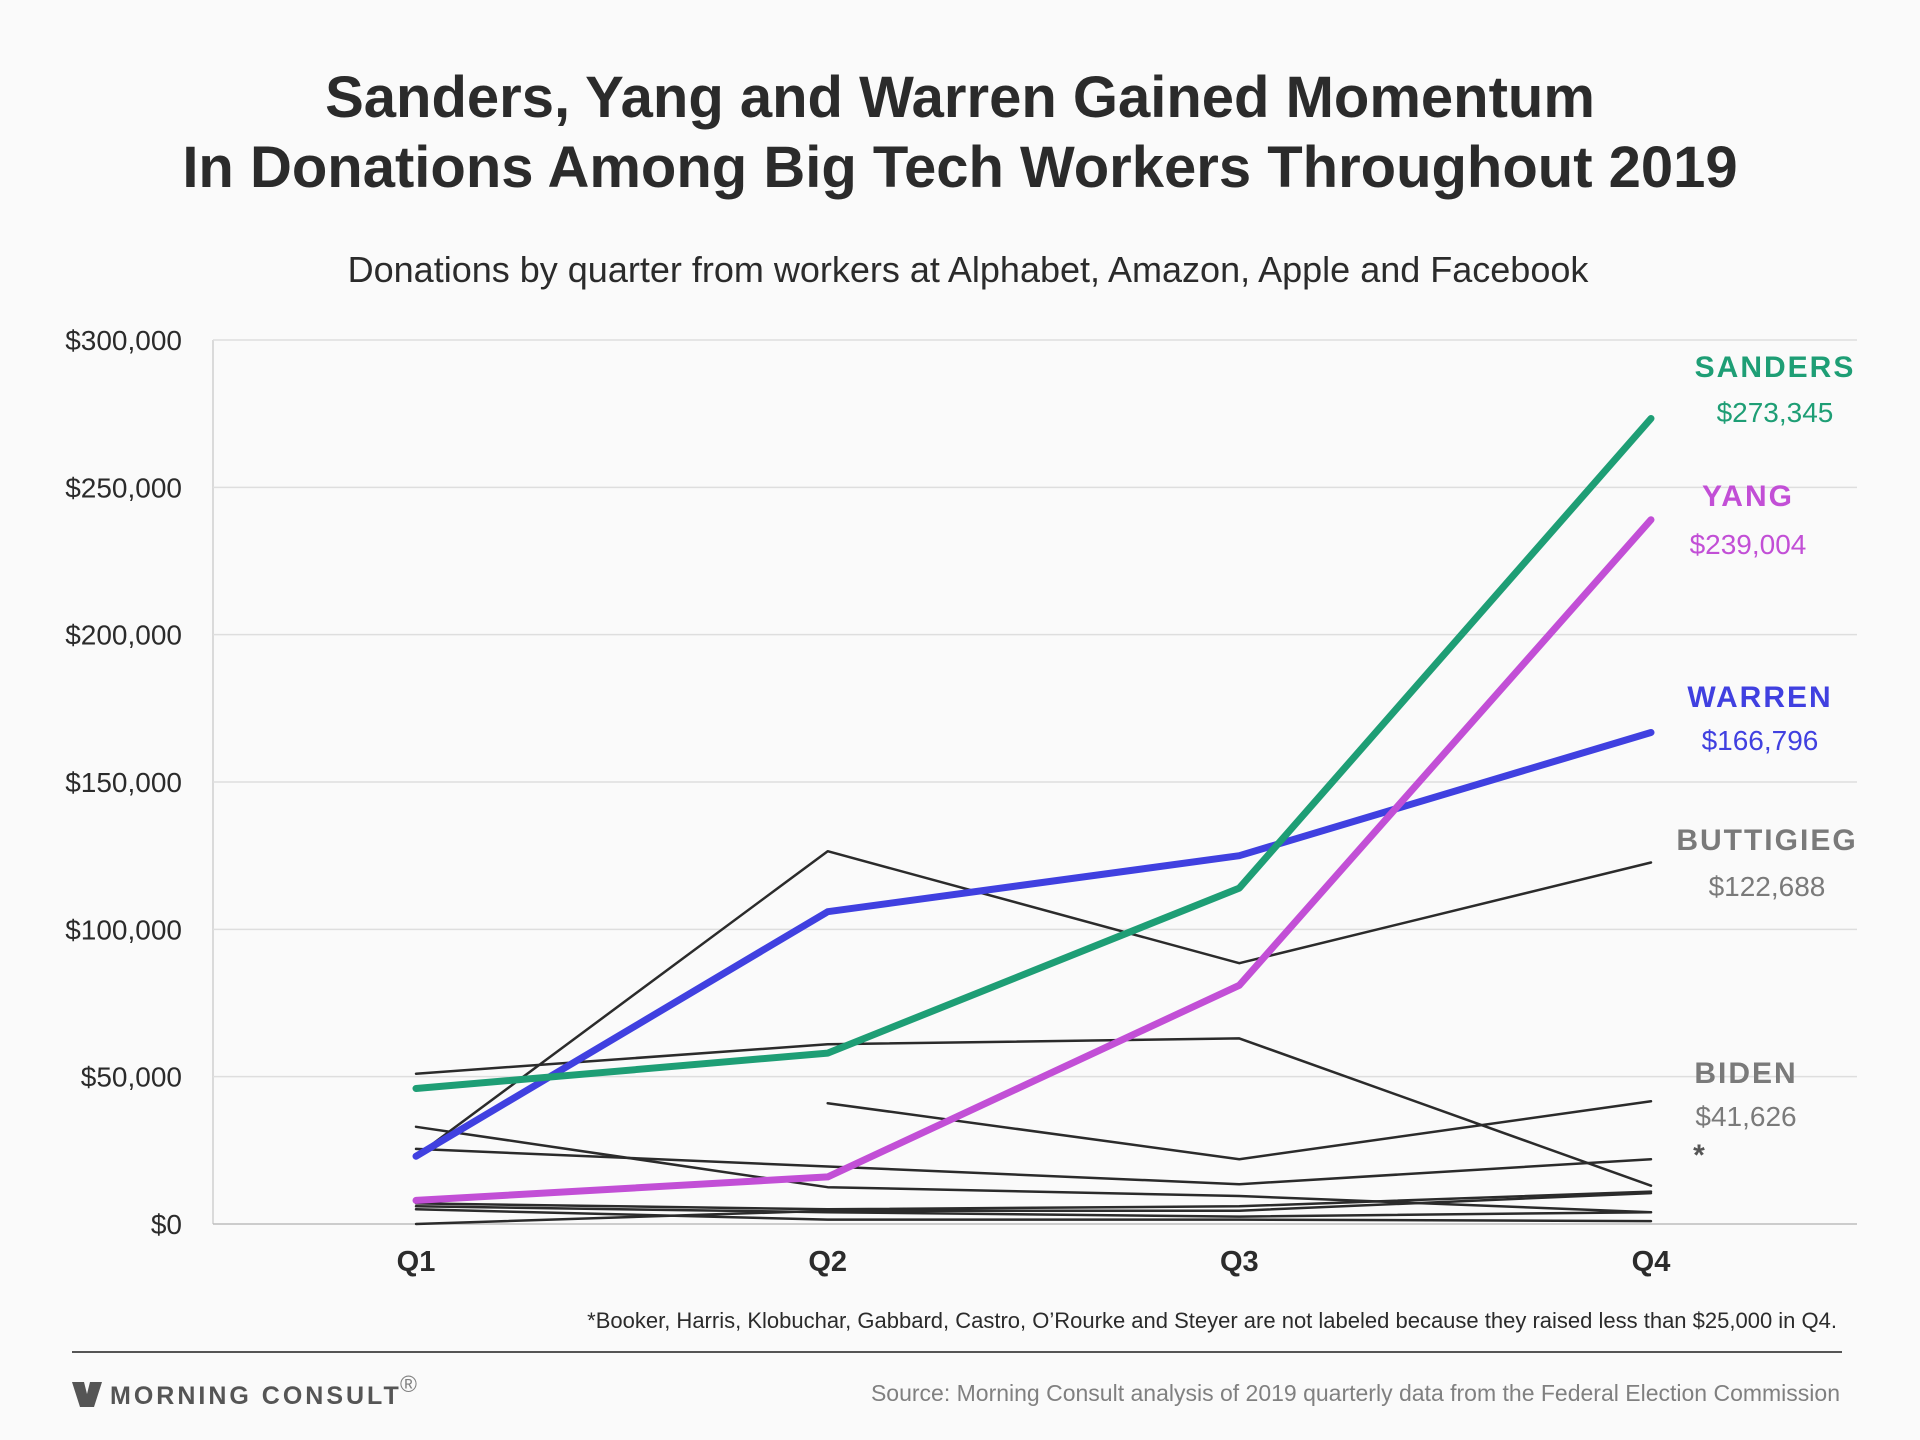 The image size is (1920, 1440). Describe the element at coordinates (416, 1262) in the screenshot. I see `x-tick-label: Q1` at that location.